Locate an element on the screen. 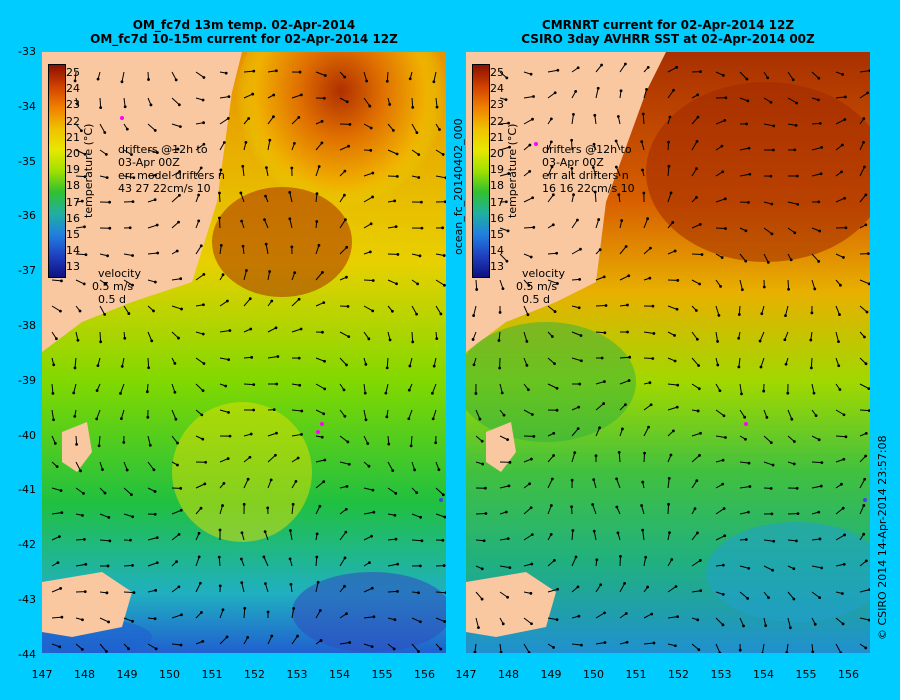 The width and height of the screenshot is (900, 700). left-drifters-line1: drifters @12h to is located at coordinates (163, 149).